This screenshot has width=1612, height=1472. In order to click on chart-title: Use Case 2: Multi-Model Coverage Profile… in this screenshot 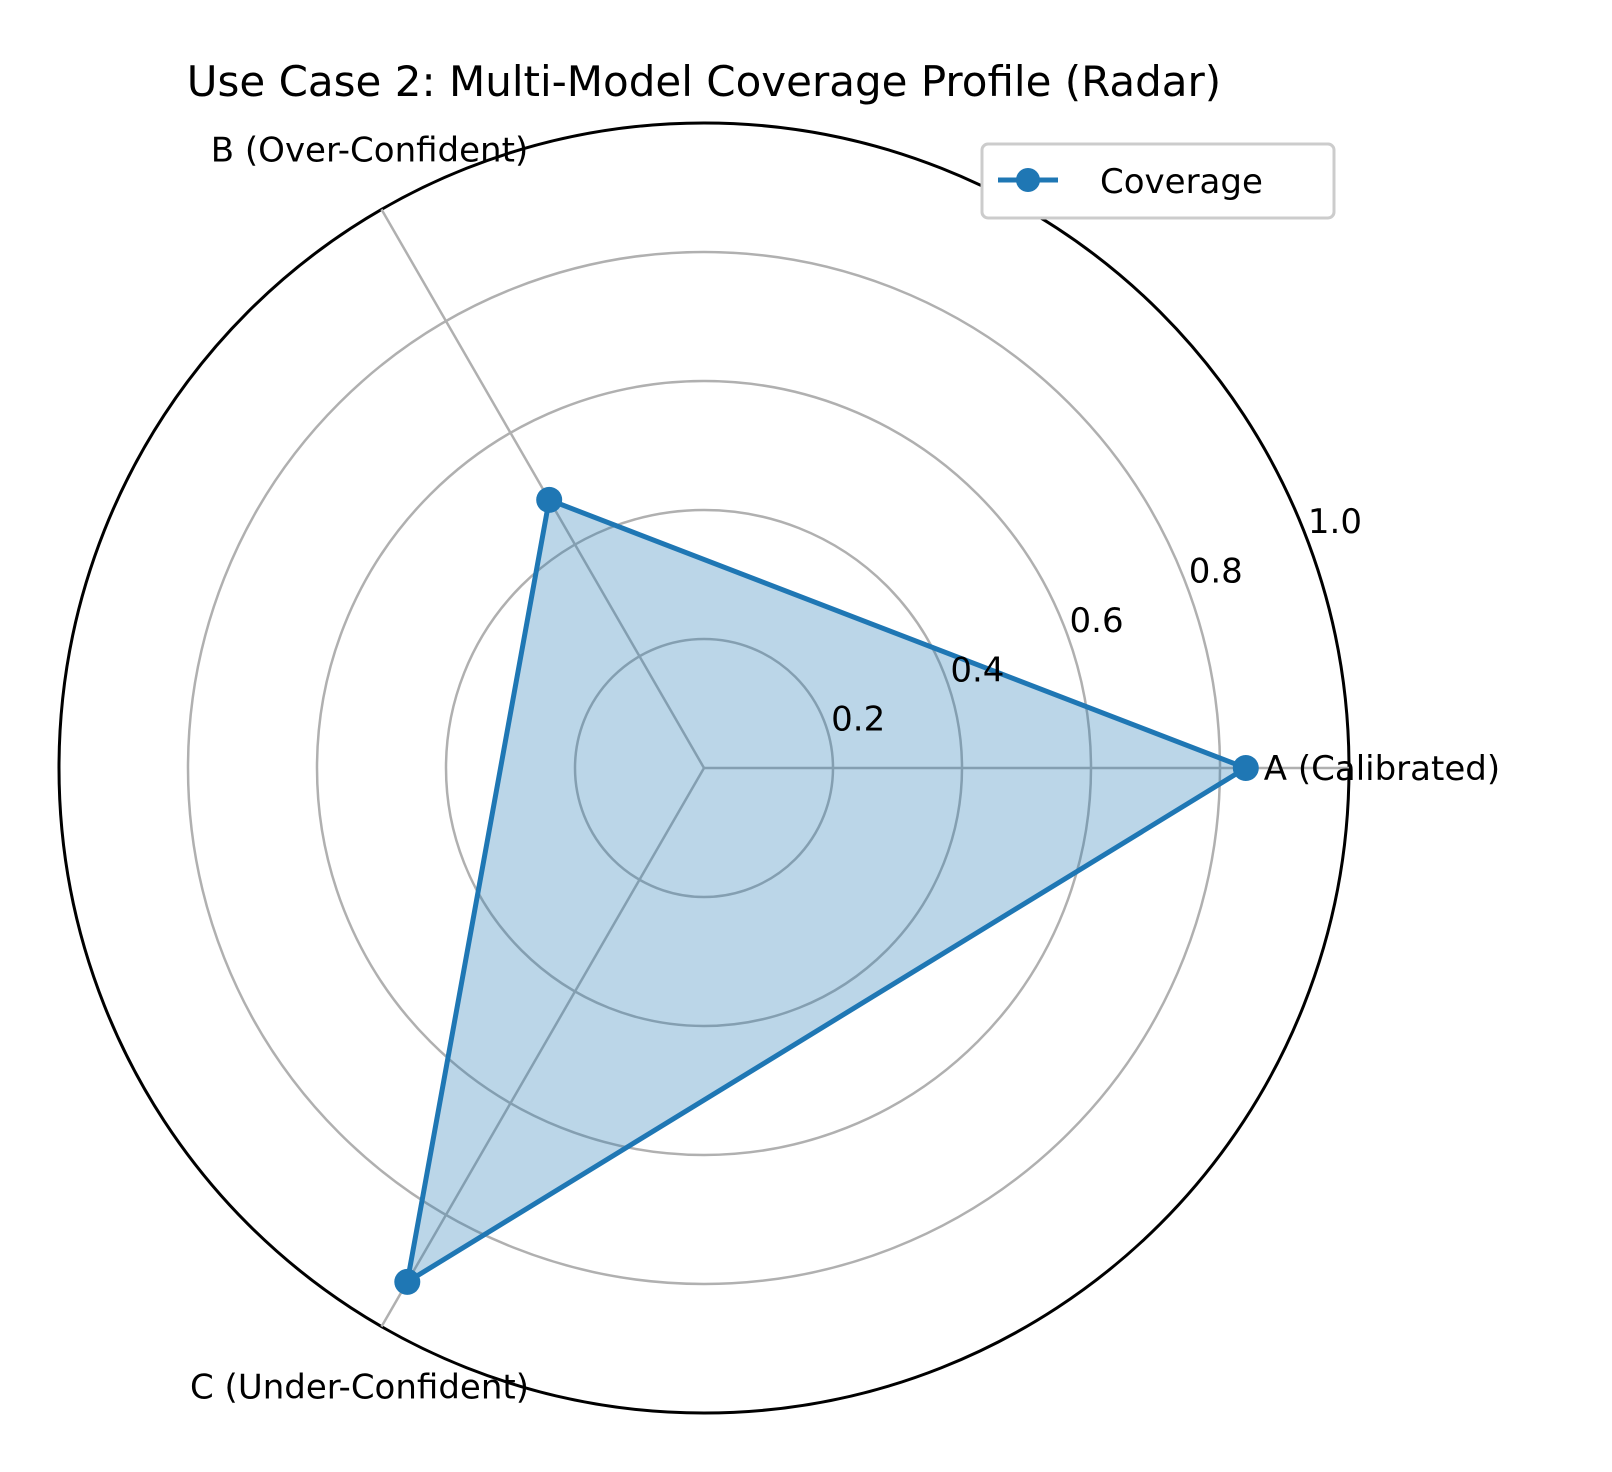, I will do `click(704, 81)`.